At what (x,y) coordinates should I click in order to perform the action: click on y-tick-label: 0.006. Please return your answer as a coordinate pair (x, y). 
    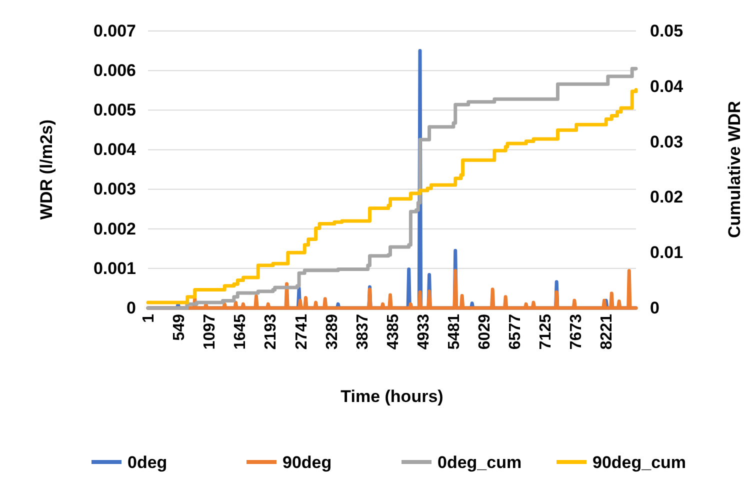
    Looking at the image, I should click on (114, 70).